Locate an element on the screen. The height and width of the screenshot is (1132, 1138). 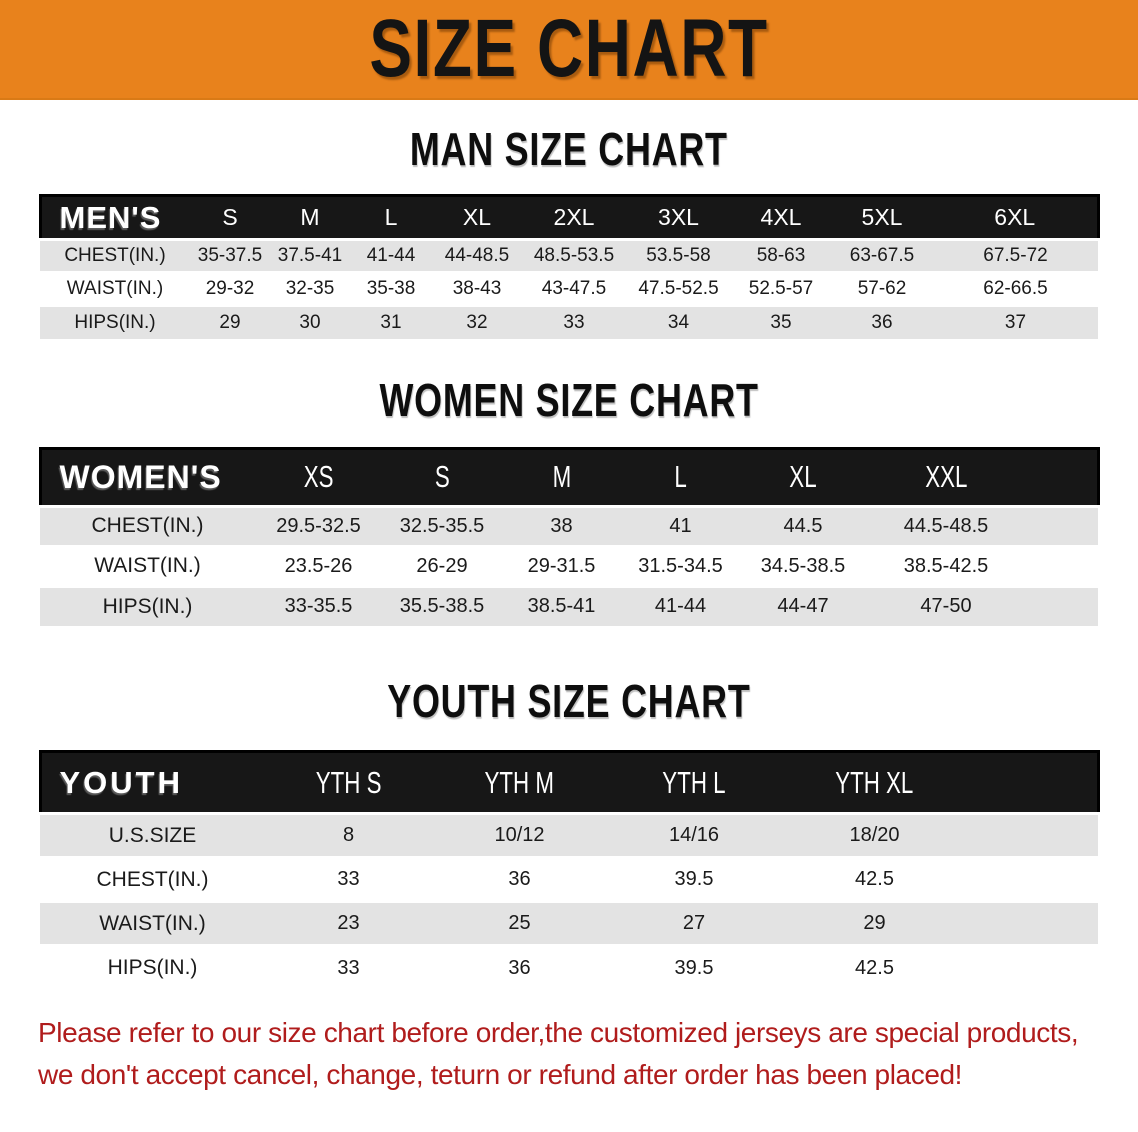
column-header-text: XXL is located at coordinates (946, 476).